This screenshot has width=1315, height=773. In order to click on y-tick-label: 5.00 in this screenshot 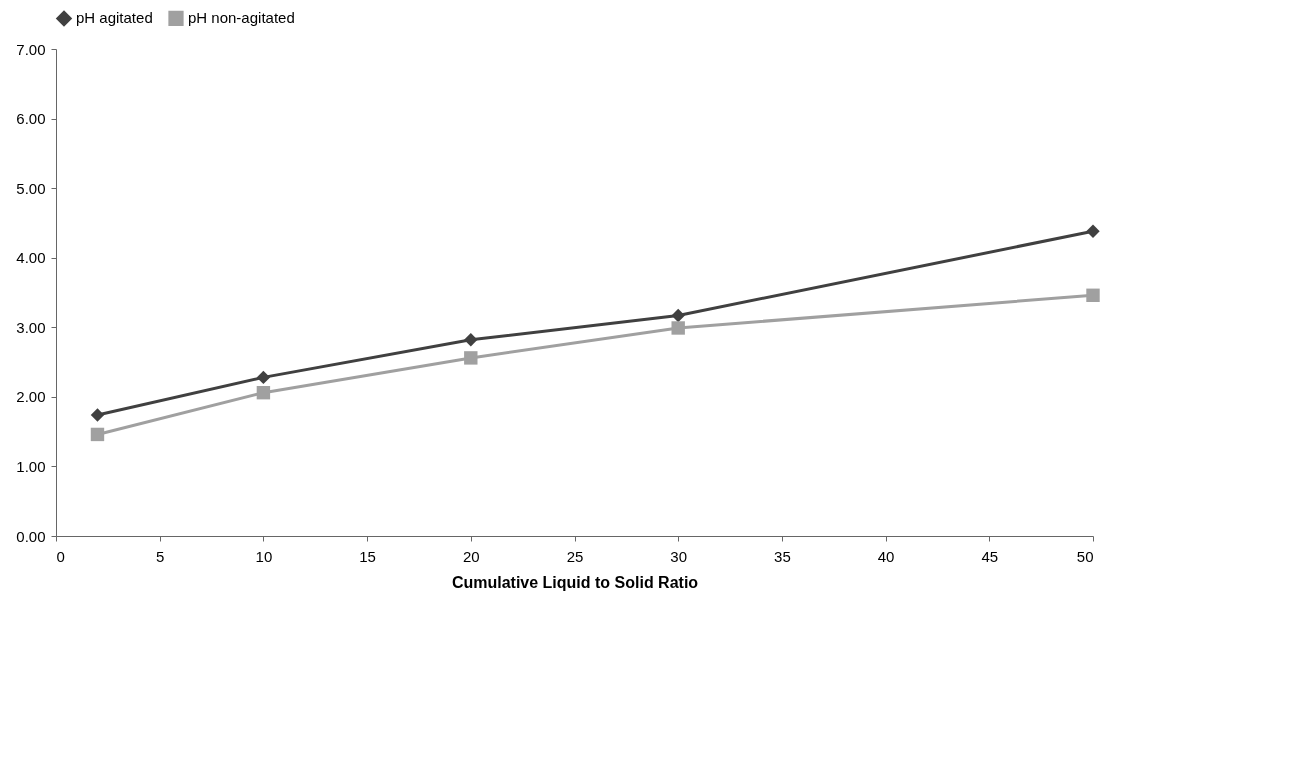, I will do `click(31, 188)`.